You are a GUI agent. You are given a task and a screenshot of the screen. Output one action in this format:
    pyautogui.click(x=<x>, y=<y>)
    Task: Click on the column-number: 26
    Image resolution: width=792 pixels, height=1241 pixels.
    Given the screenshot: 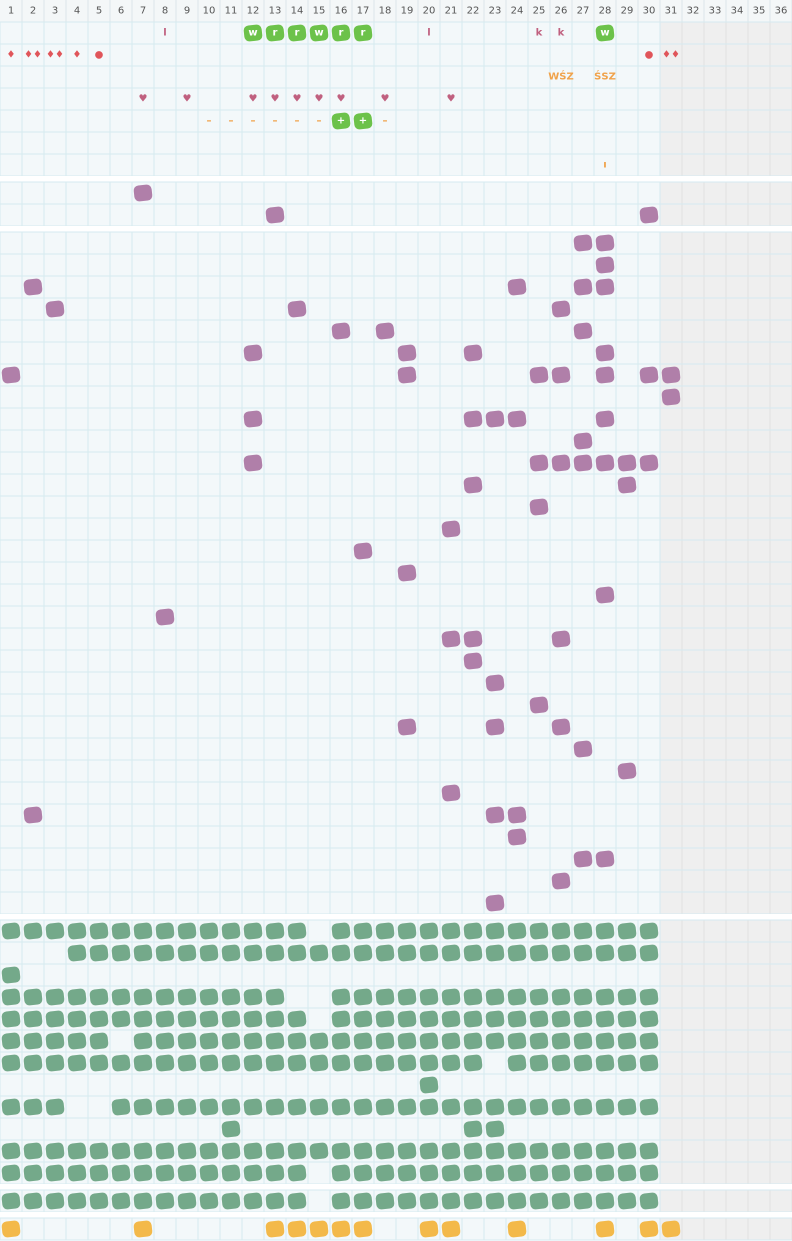 What is the action you would take?
    pyautogui.click(x=561, y=11)
    